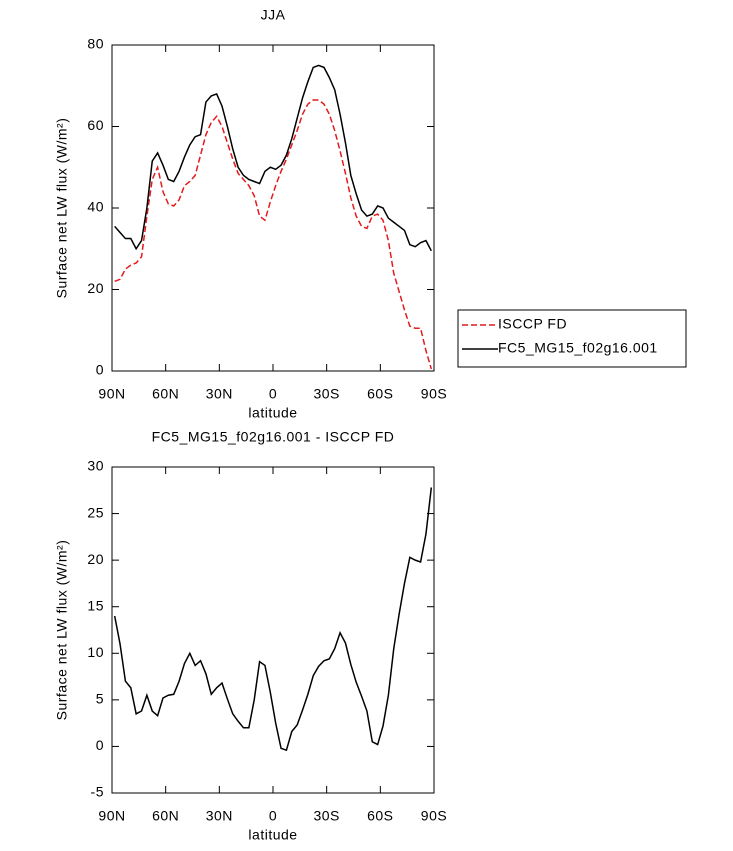  Describe the element at coordinates (95, 652) in the screenshot. I see `y-tick-label: 10` at that location.